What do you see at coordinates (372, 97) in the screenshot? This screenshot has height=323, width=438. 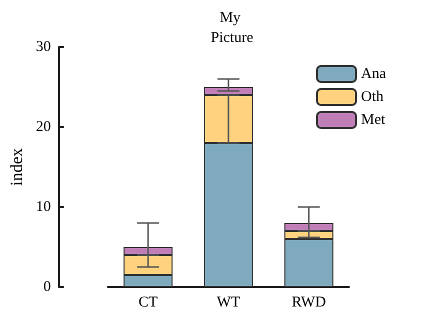 I see `legend-label: Oth` at bounding box center [372, 97].